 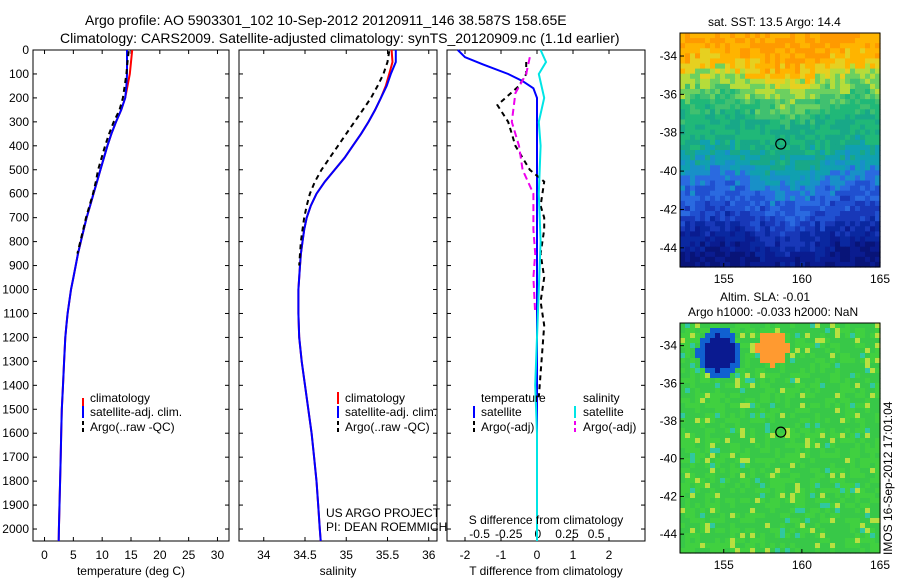 I want to click on y-tick-label: -42, so click(x=669, y=496).